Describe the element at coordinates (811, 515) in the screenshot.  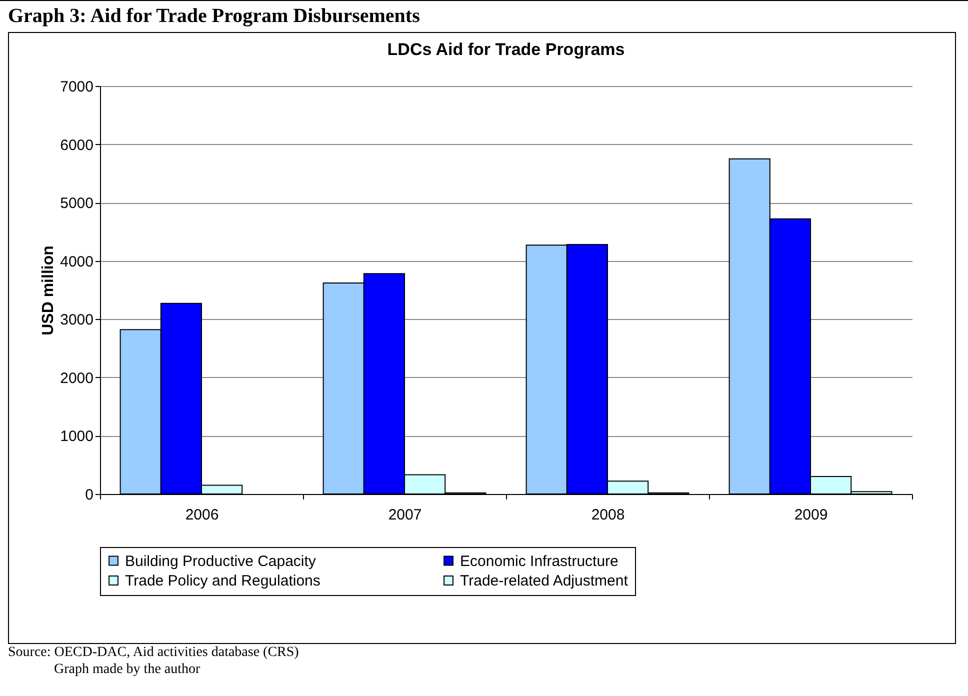
I see `x-tick-label: 2009` at that location.